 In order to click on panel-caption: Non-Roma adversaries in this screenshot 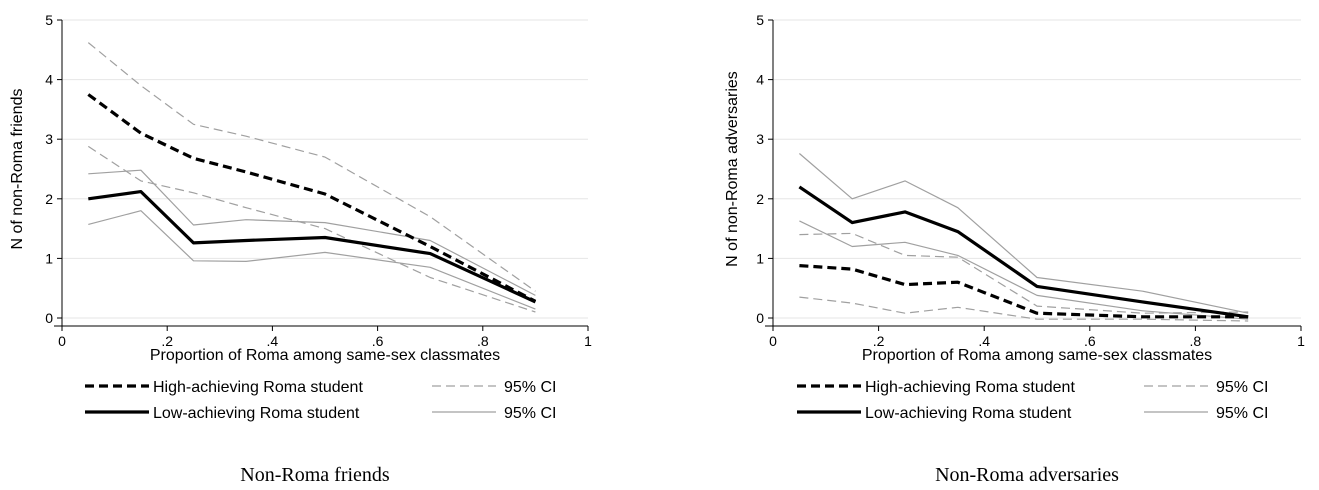, I will do `click(1027, 475)`.